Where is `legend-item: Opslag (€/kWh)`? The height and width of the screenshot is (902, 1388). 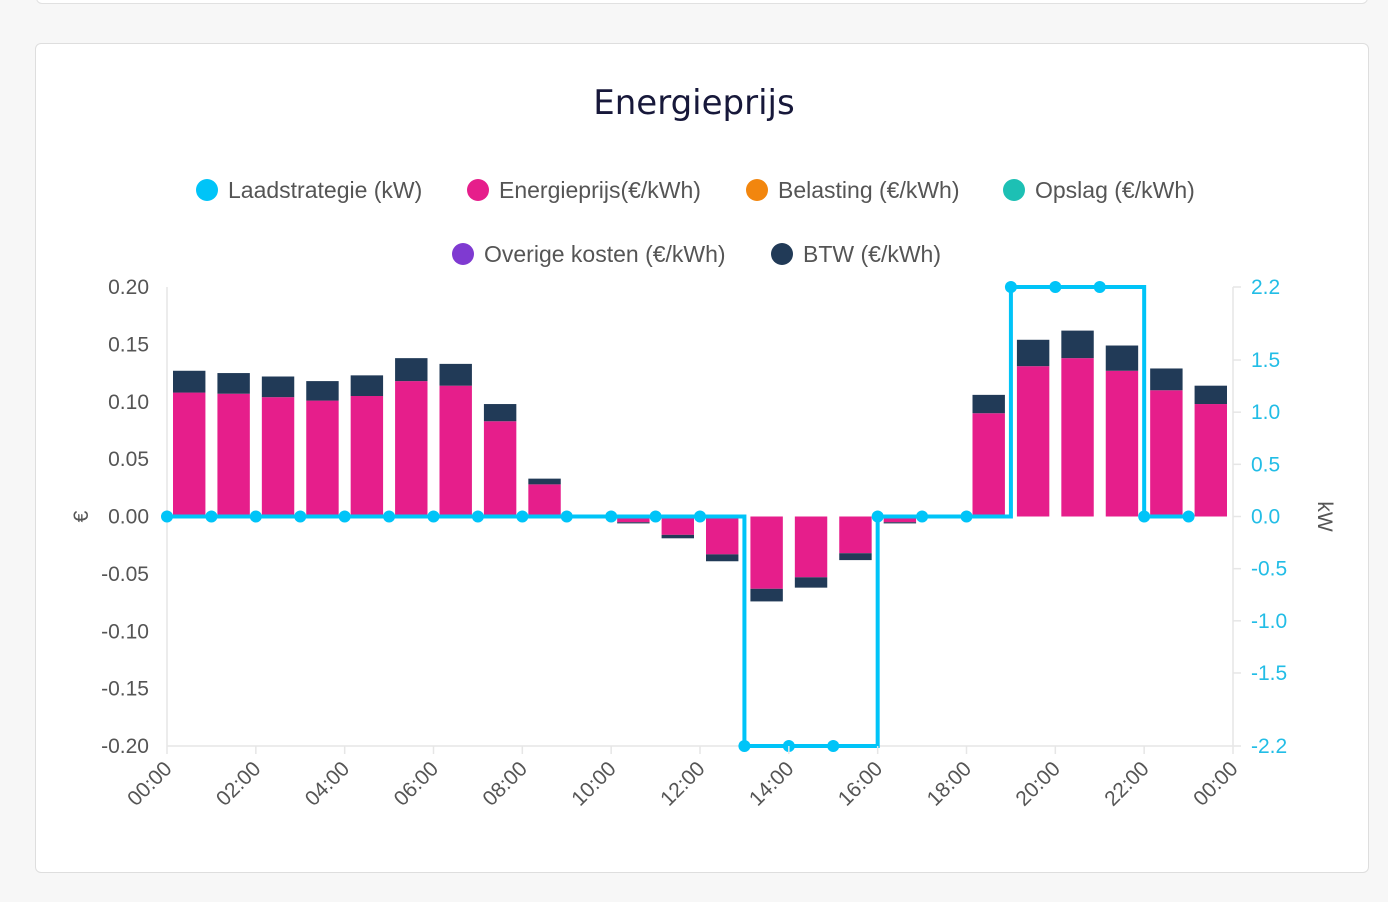
legend-item: Opslag (€/kWh) is located at coordinates (1099, 190).